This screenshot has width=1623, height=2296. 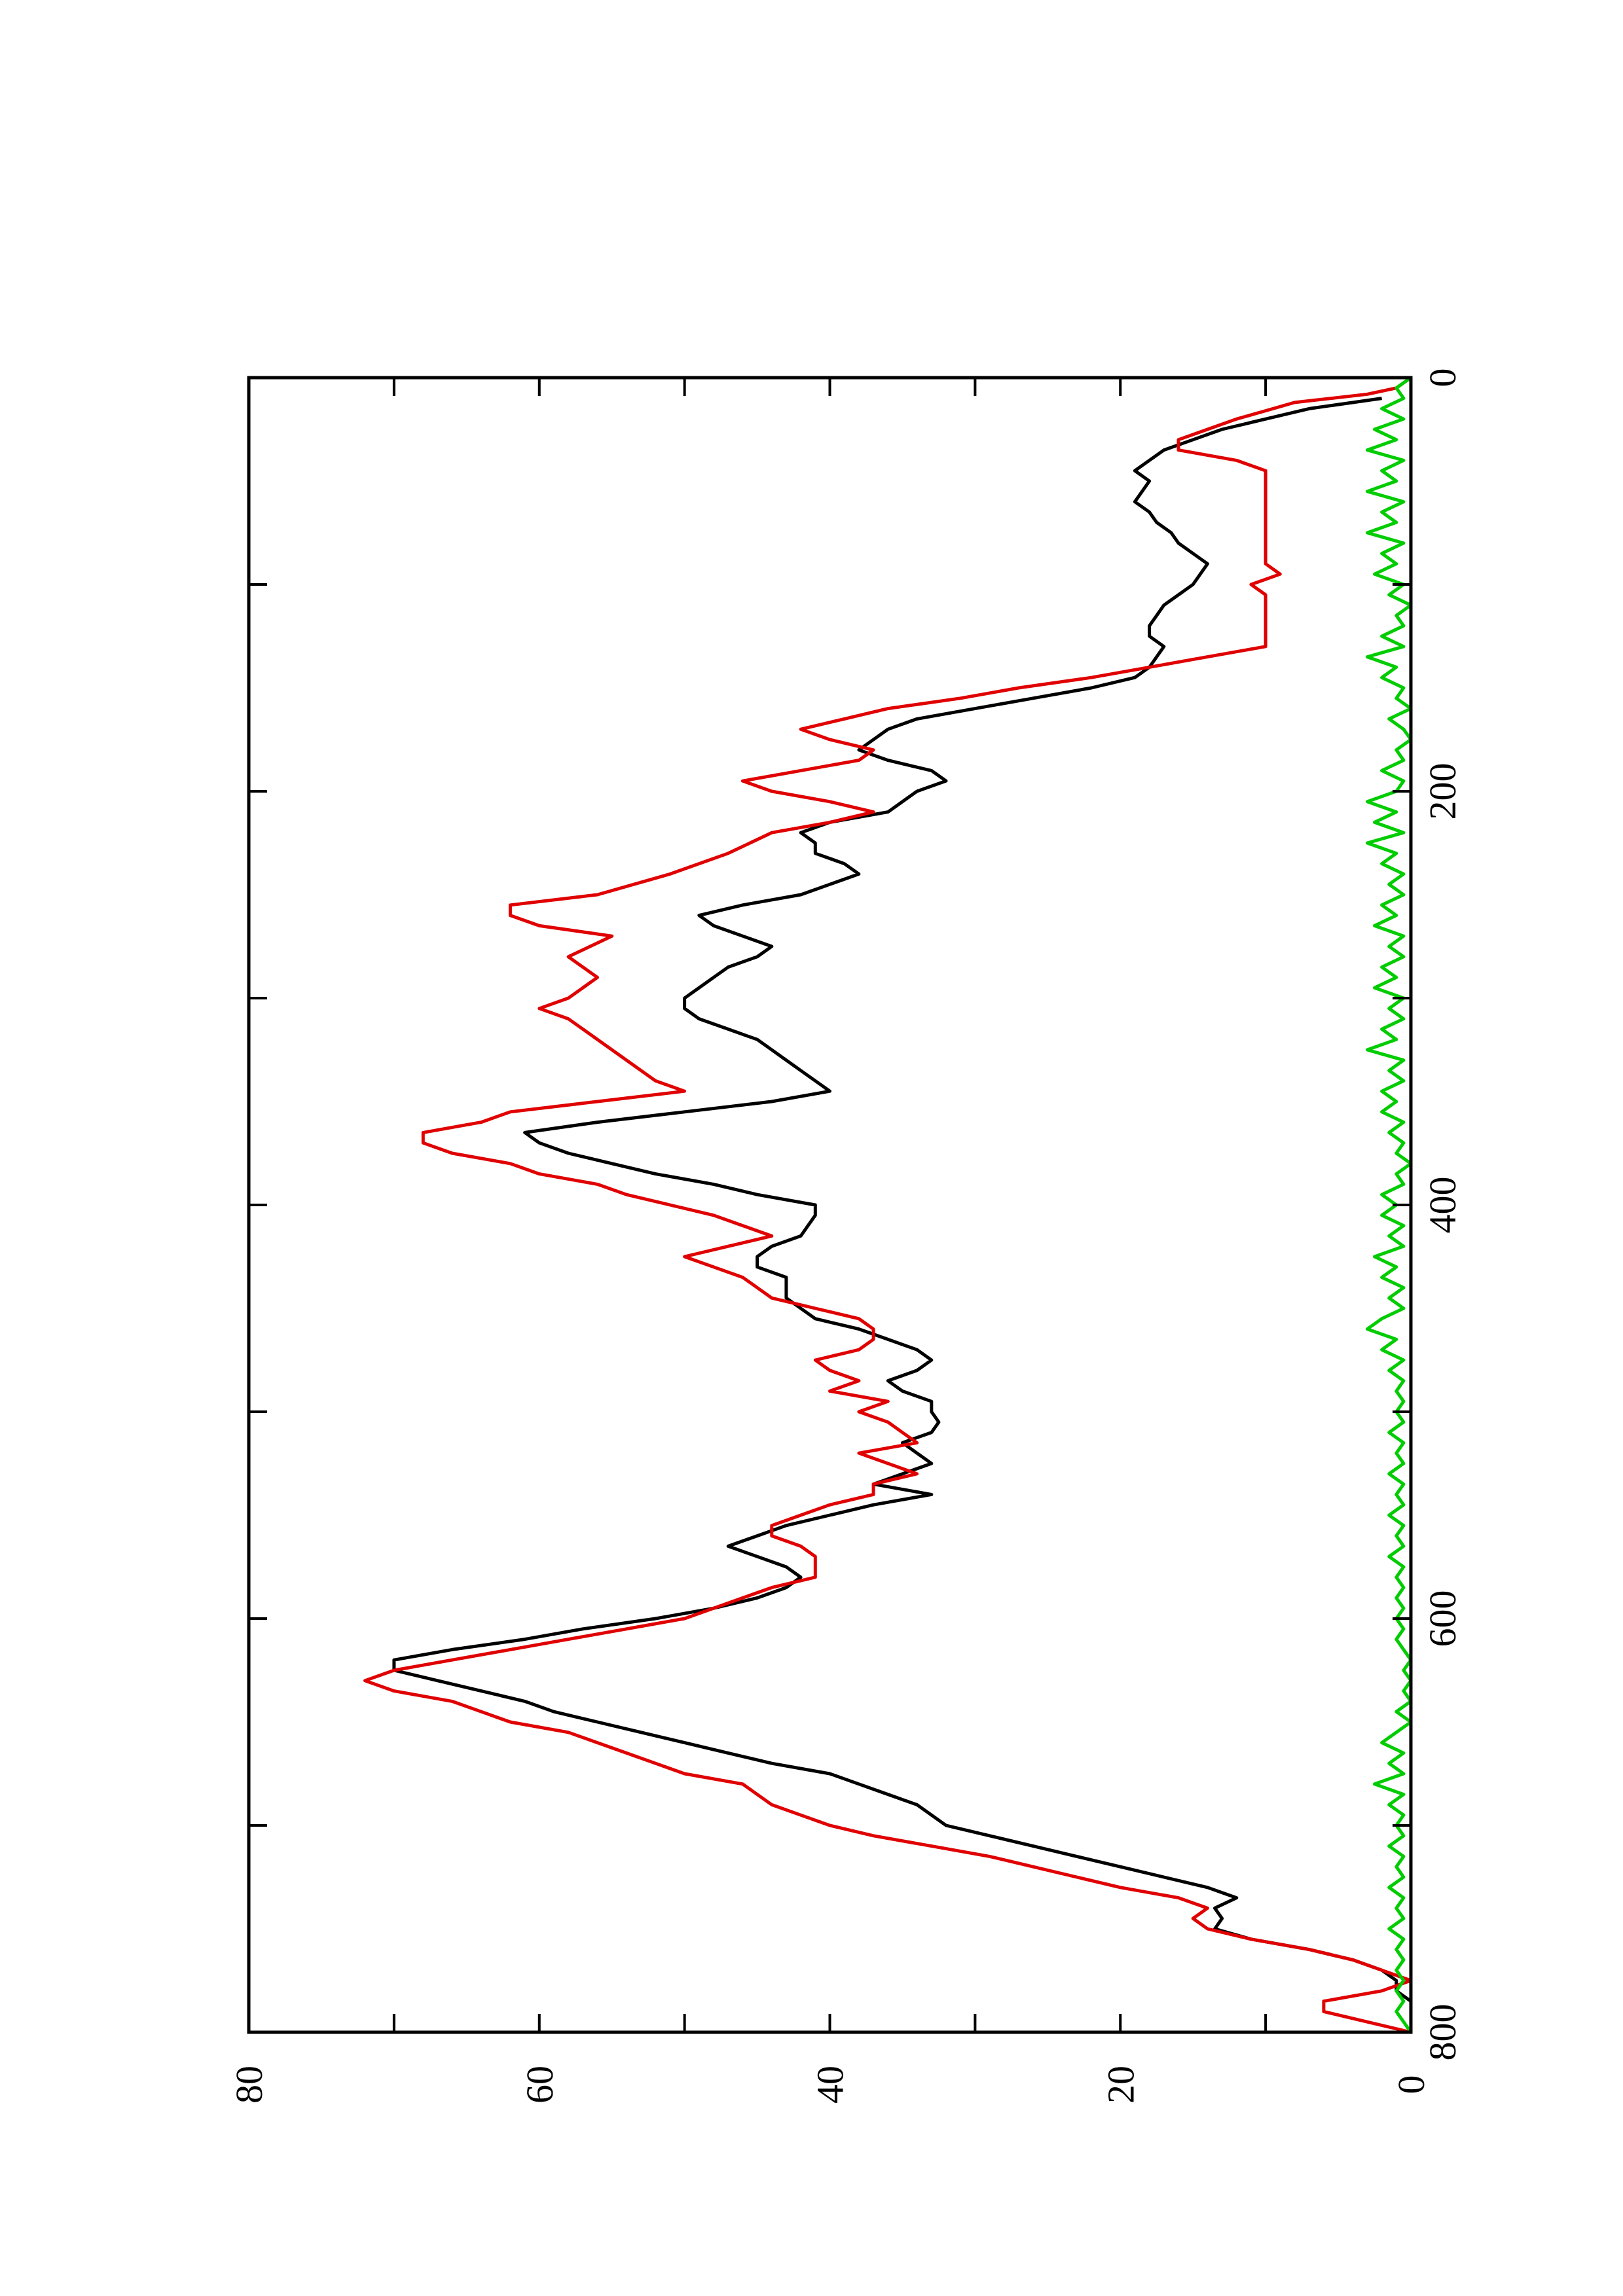 What do you see at coordinates (1442, 791) in the screenshot?
I see `x-tick-label: 200` at bounding box center [1442, 791].